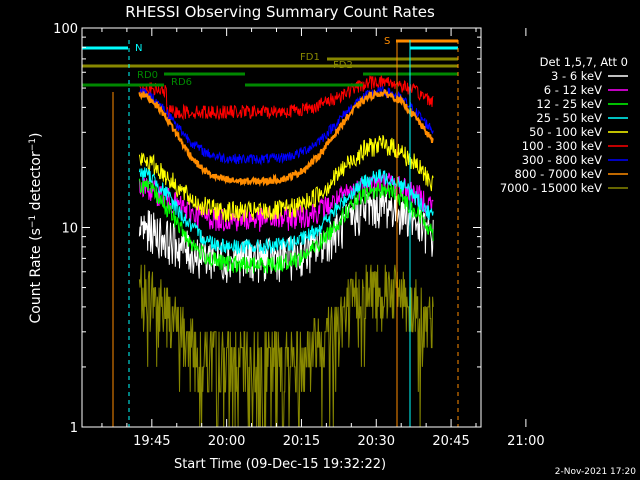 This screenshot has width=640, height=480. What do you see at coordinates (562, 146) in the screenshot?
I see `legend-label: 100 - 300 keV` at bounding box center [562, 146].